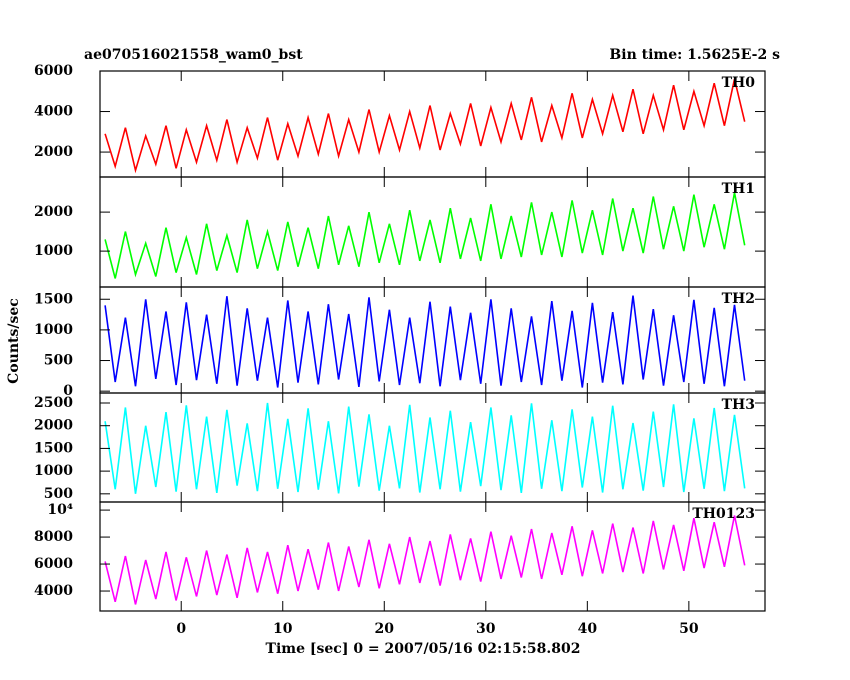  What do you see at coordinates (193, 55) in the screenshot?
I see `chart-title: ae070516021558_wam0_bst` at bounding box center [193, 55].